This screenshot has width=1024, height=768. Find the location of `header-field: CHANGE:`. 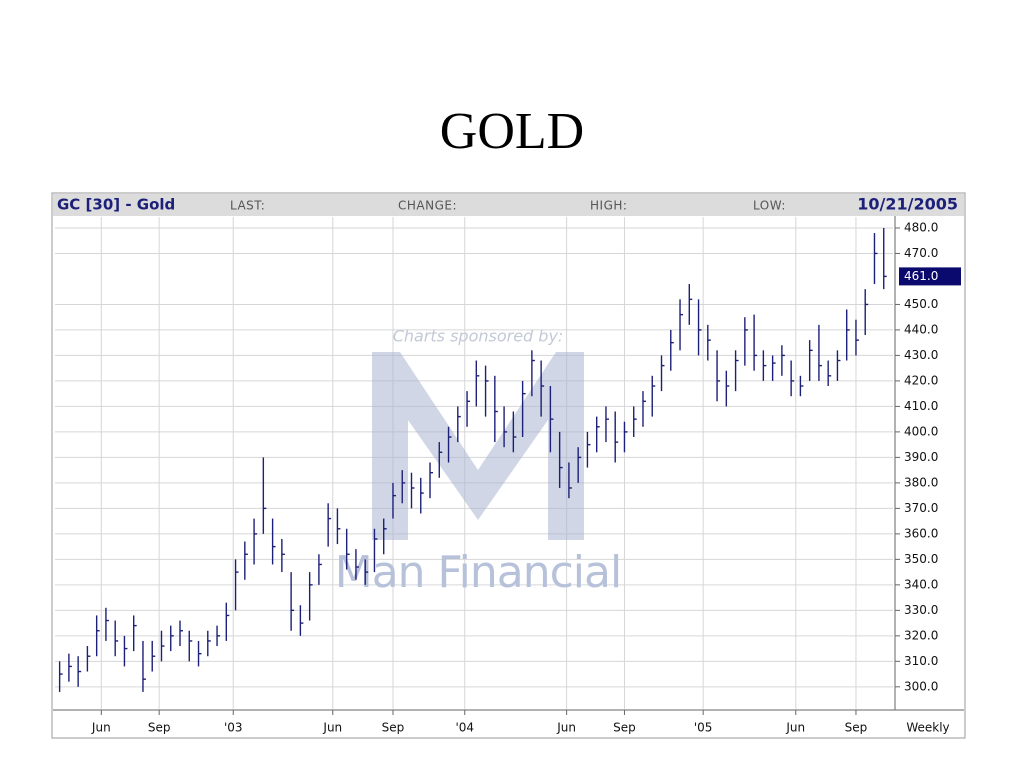

header-field: CHANGE: is located at coordinates (427, 206).